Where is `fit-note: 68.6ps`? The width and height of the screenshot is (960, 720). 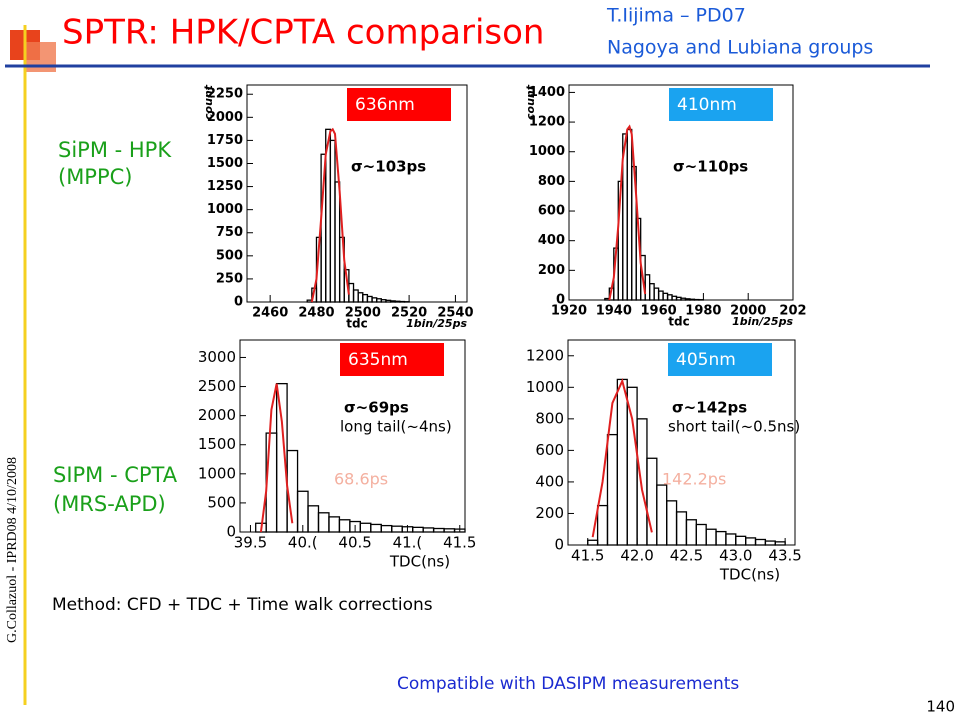
fit-note: 68.6ps is located at coordinates (361, 479).